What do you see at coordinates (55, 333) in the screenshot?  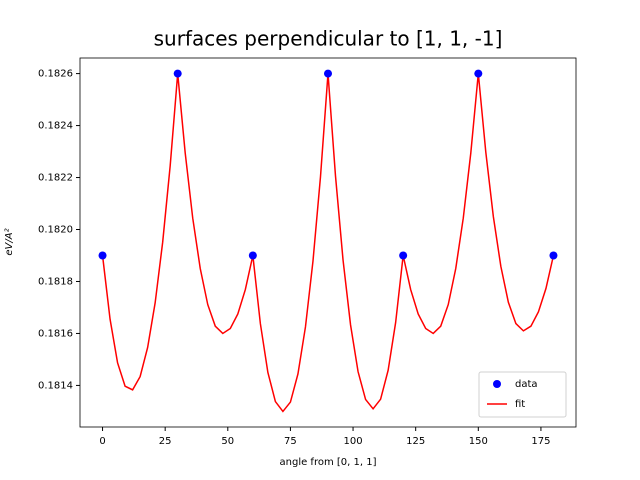 I see `y-tick-label: 0.1816` at bounding box center [55, 333].